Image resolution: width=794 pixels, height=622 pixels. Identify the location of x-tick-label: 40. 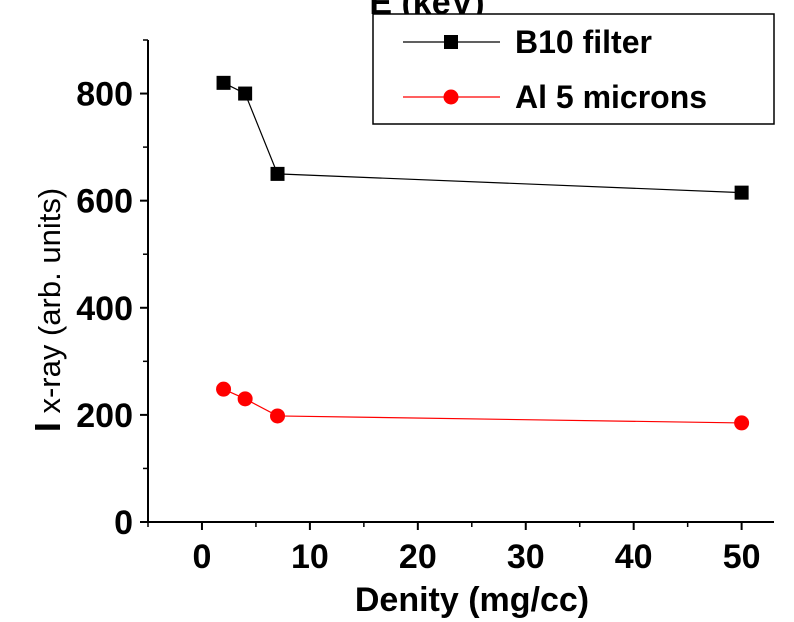
(634, 557).